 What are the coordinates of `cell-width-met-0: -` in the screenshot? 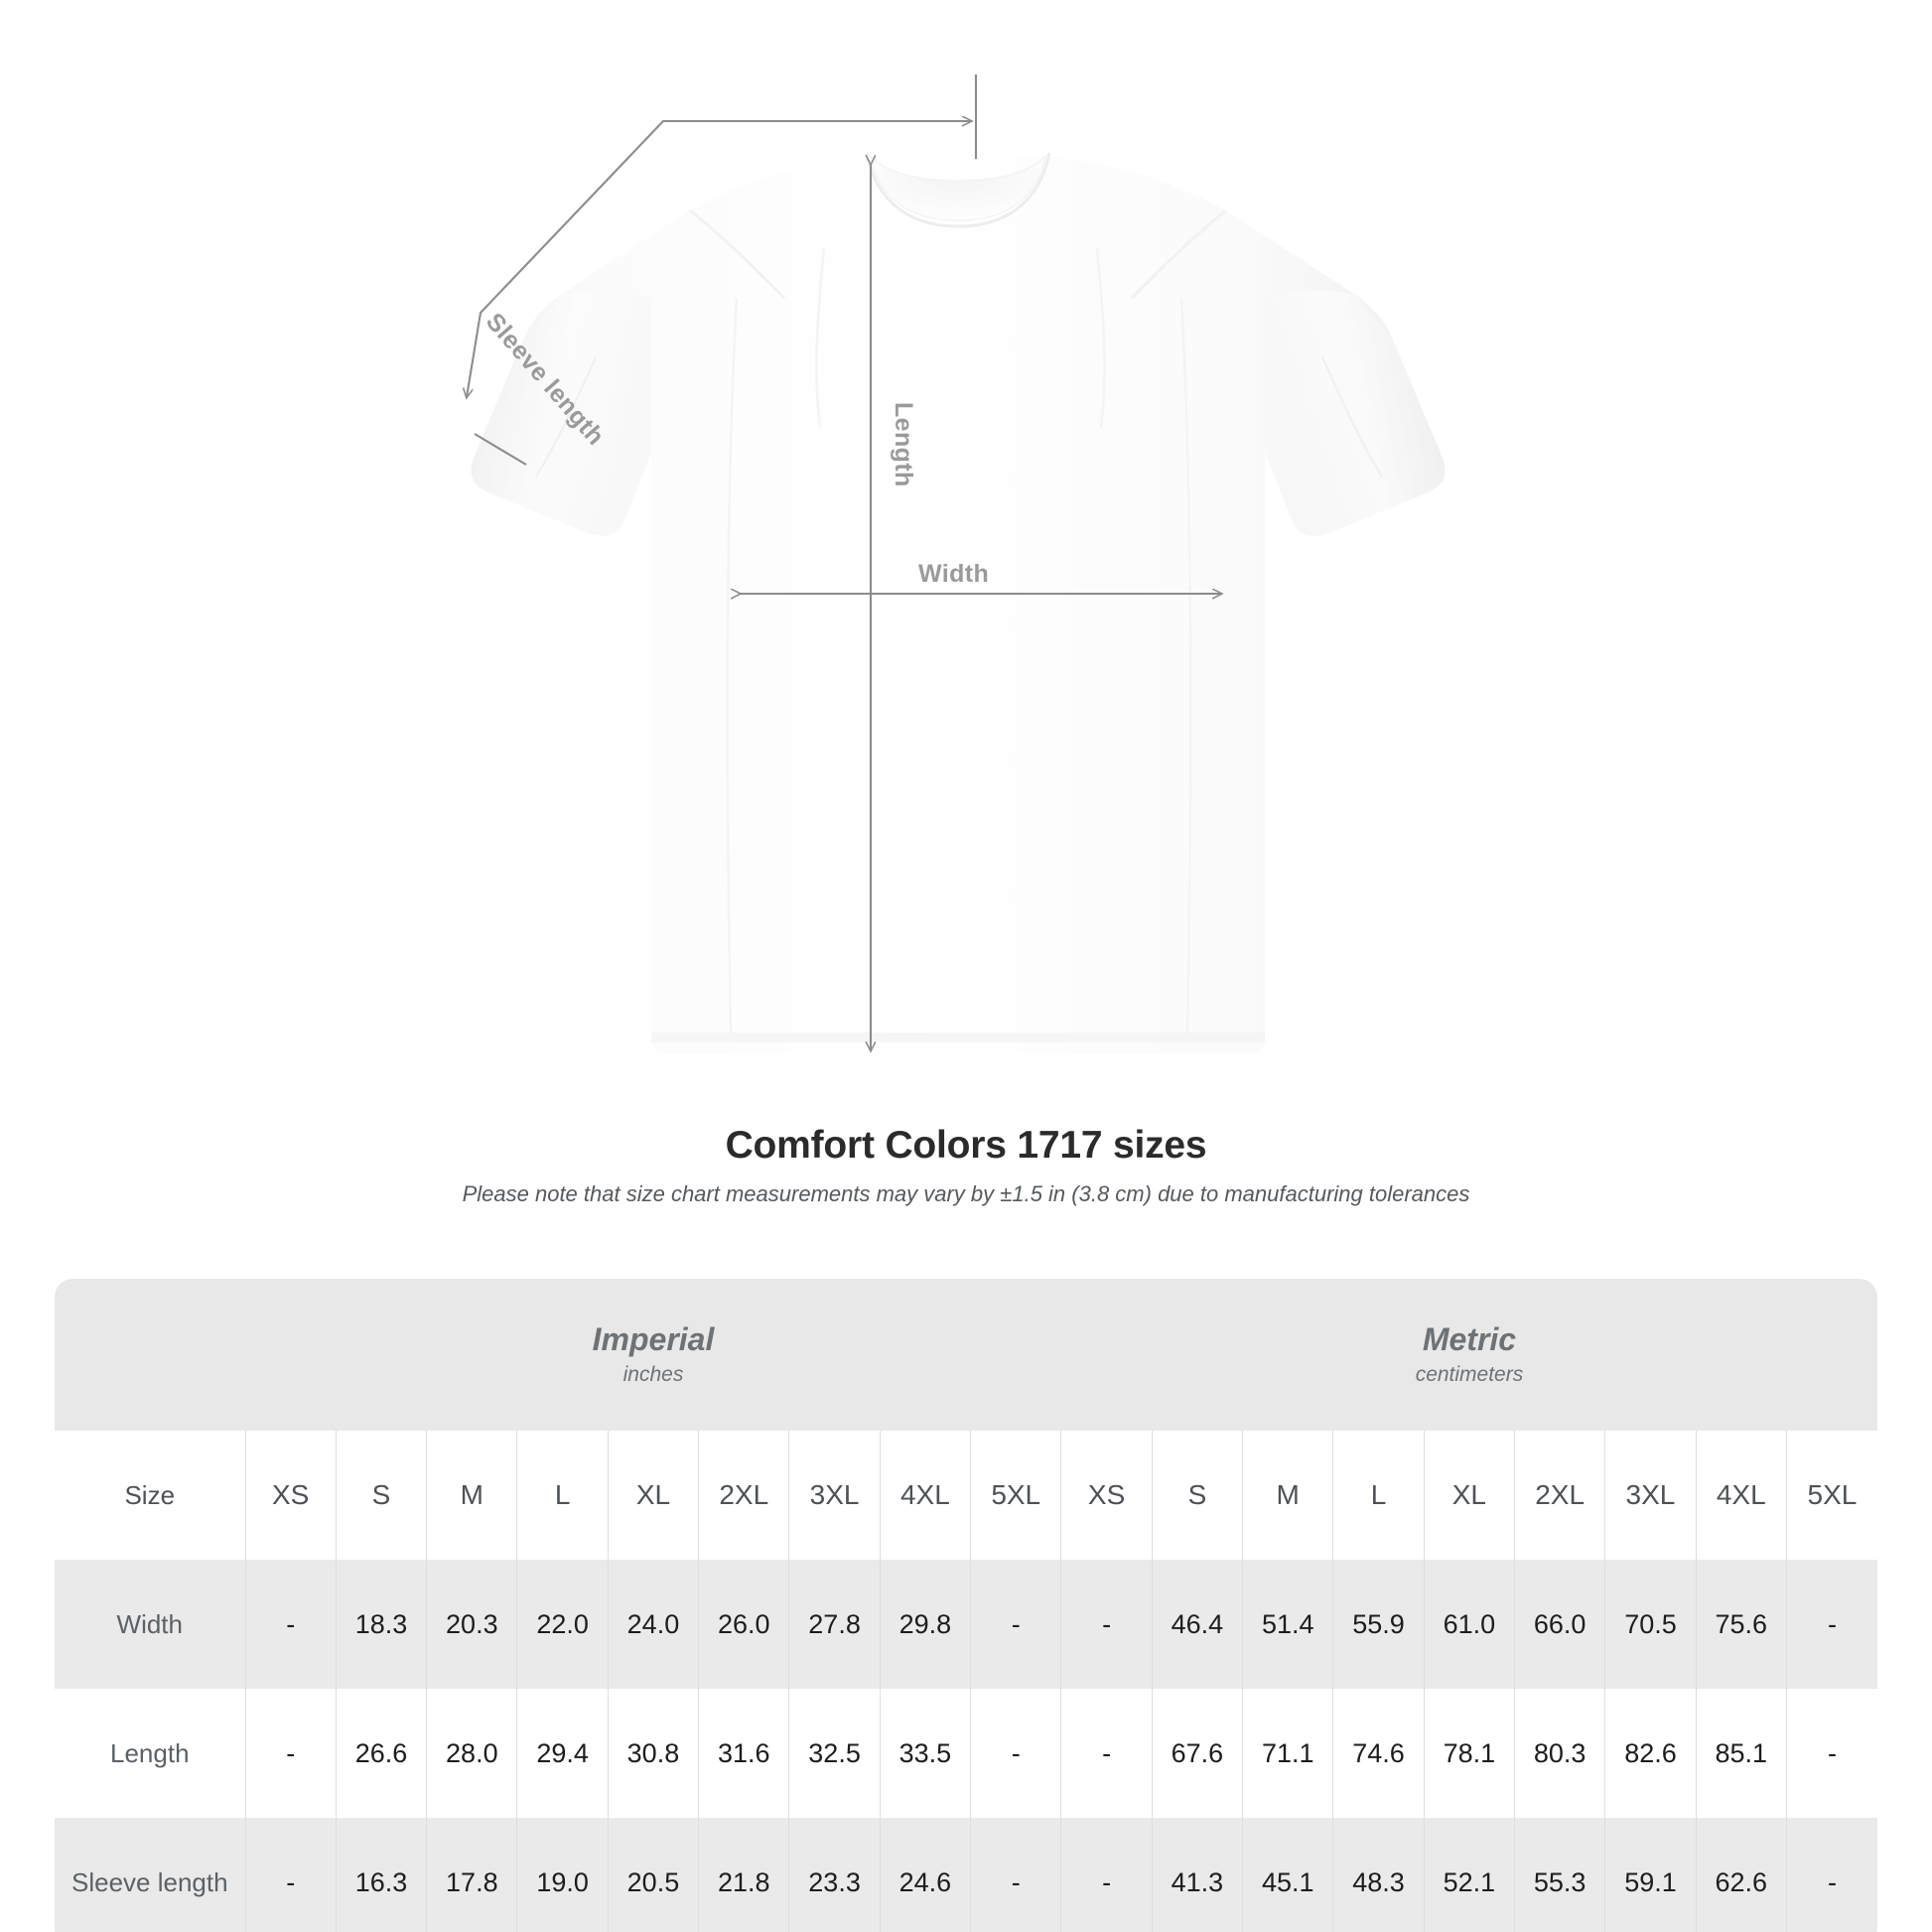 It's located at (1106, 1624).